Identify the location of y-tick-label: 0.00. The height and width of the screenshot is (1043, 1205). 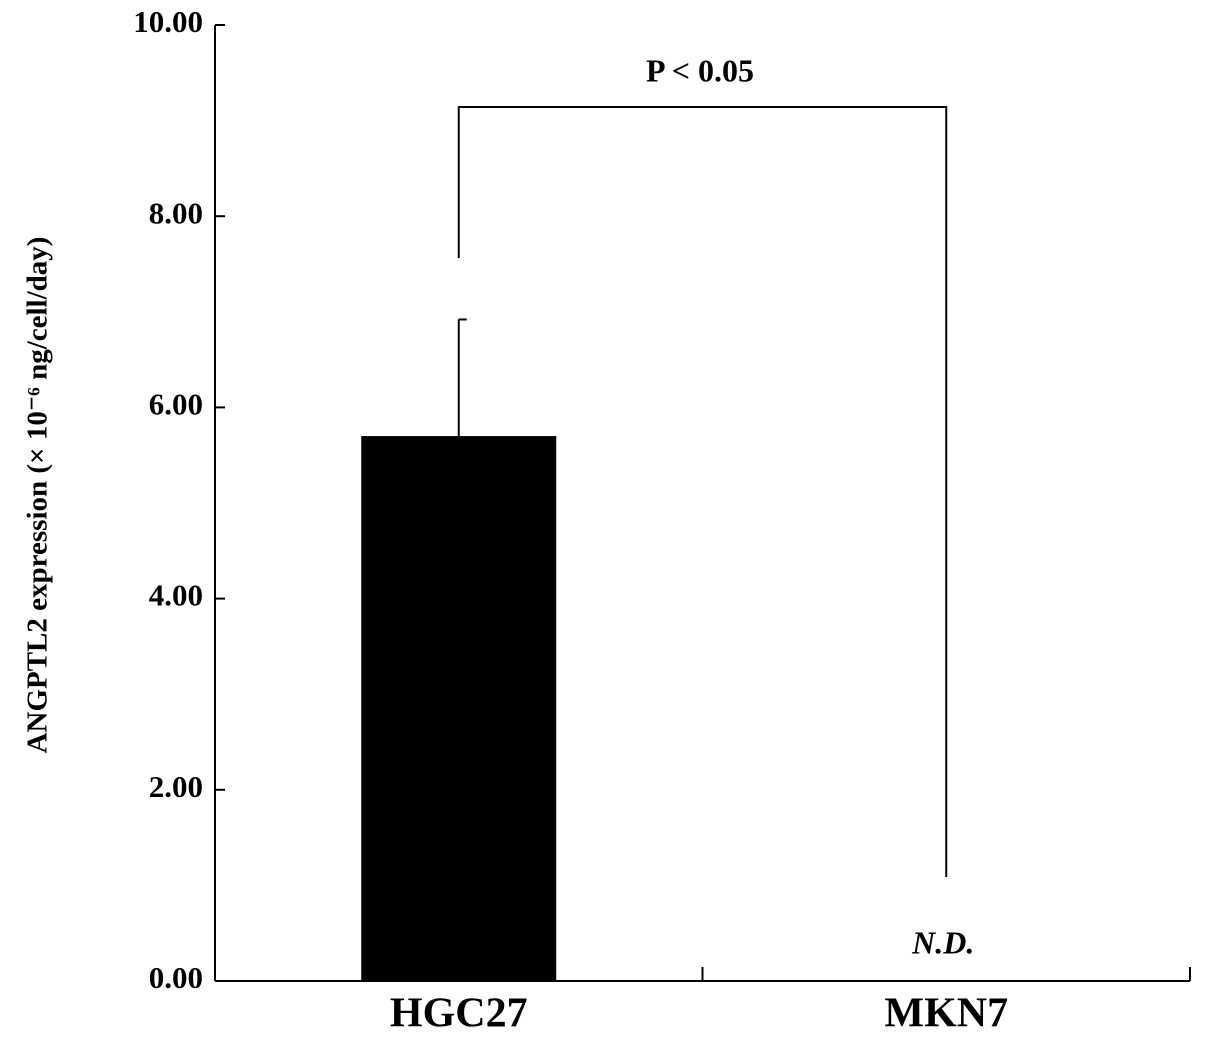
(176, 977).